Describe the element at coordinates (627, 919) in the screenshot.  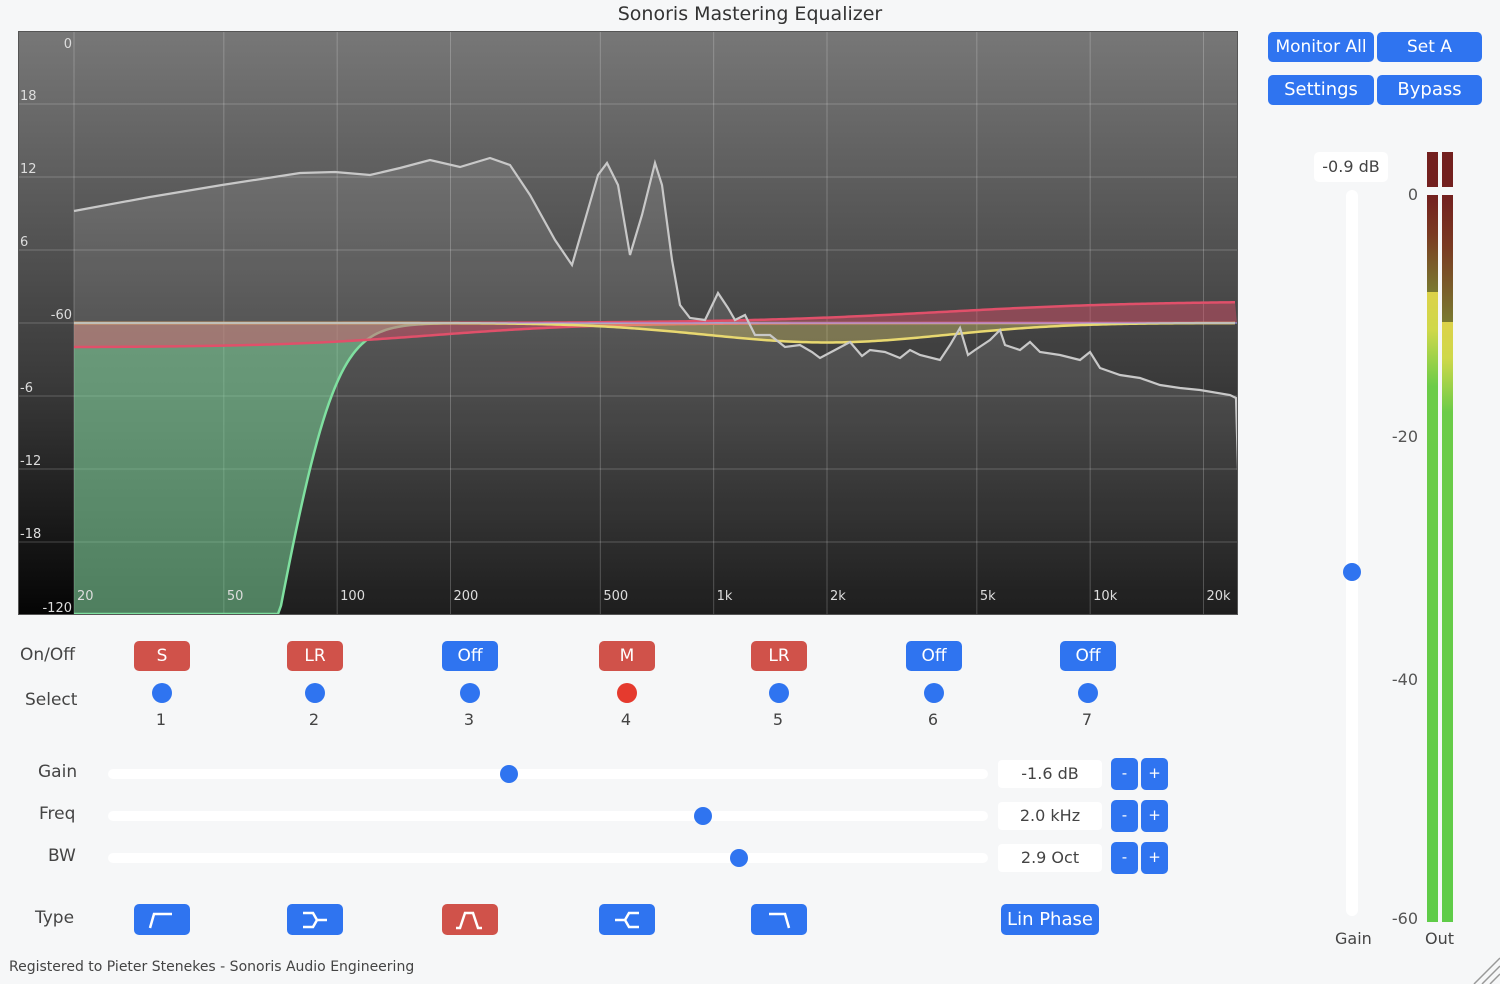
I see `band-4-type-button` at that location.